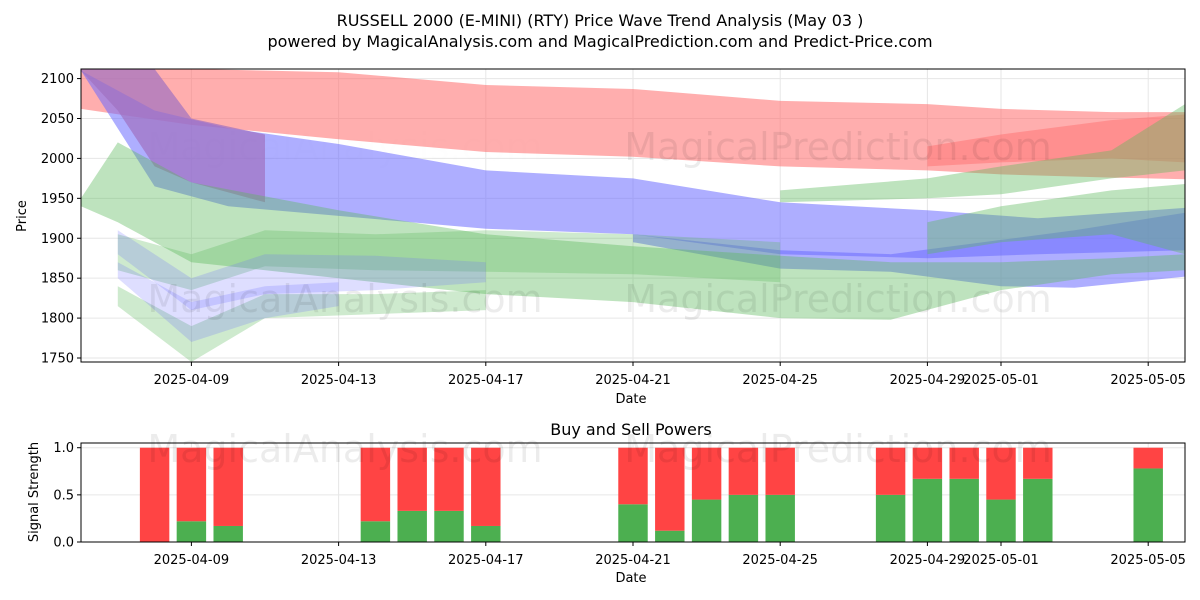 This screenshot has height=600, width=1200. Describe the element at coordinates (57, 239) in the screenshot. I see `price-y-tick-label: 1900` at that location.